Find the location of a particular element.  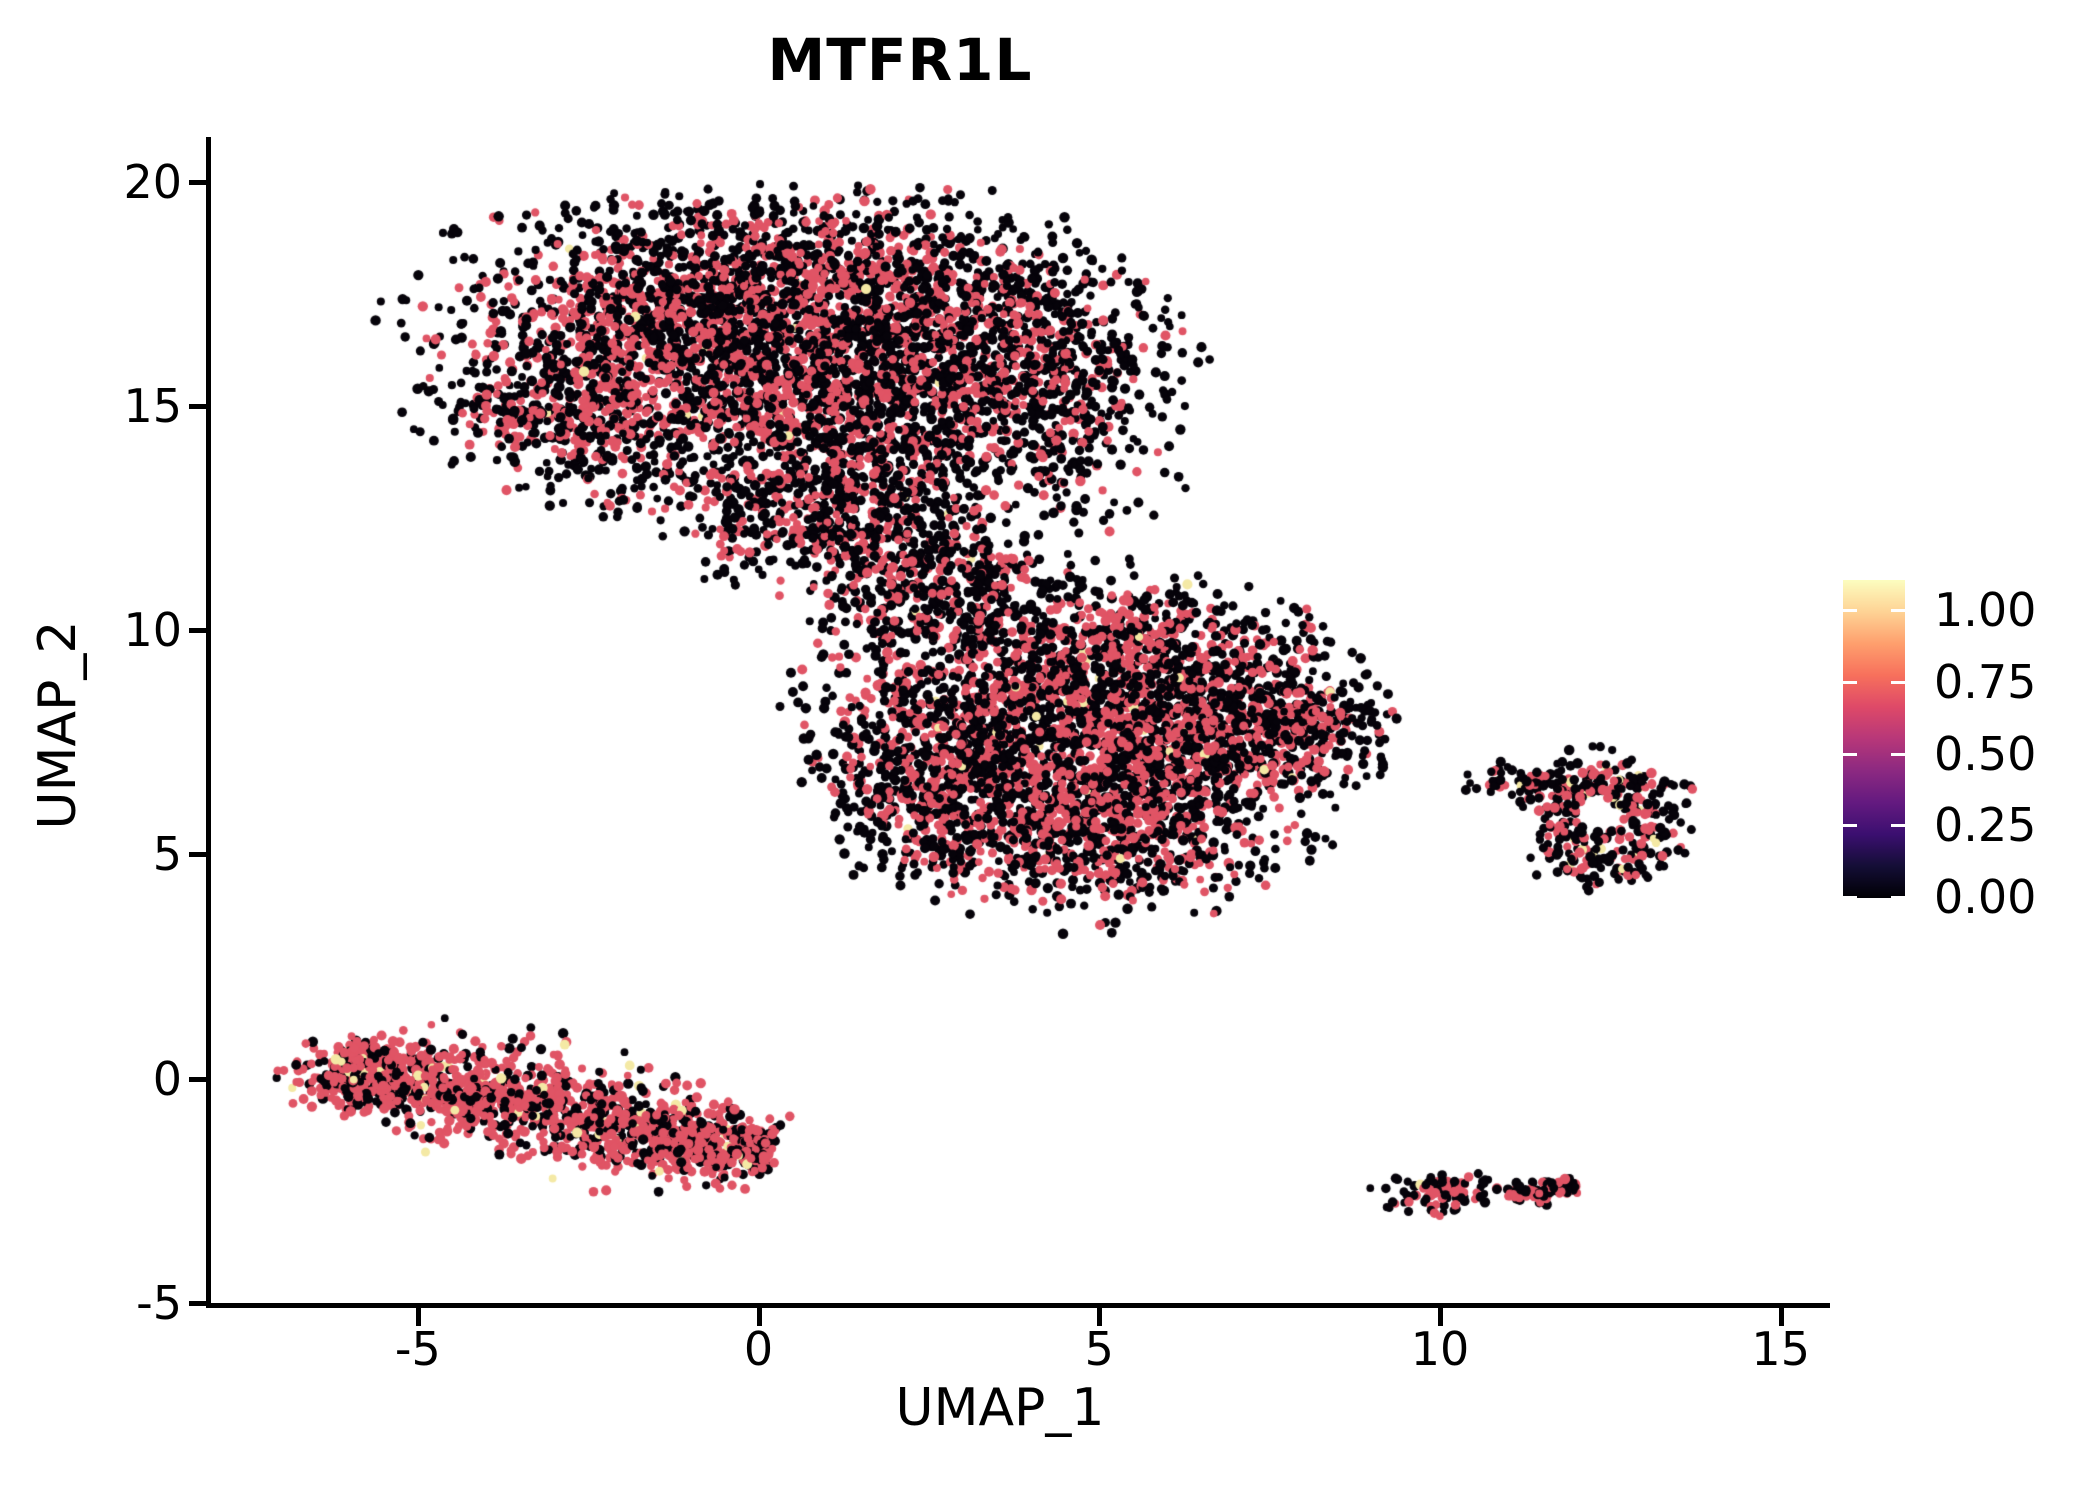

x-tick-label: 5 is located at coordinates (1099, 1349).